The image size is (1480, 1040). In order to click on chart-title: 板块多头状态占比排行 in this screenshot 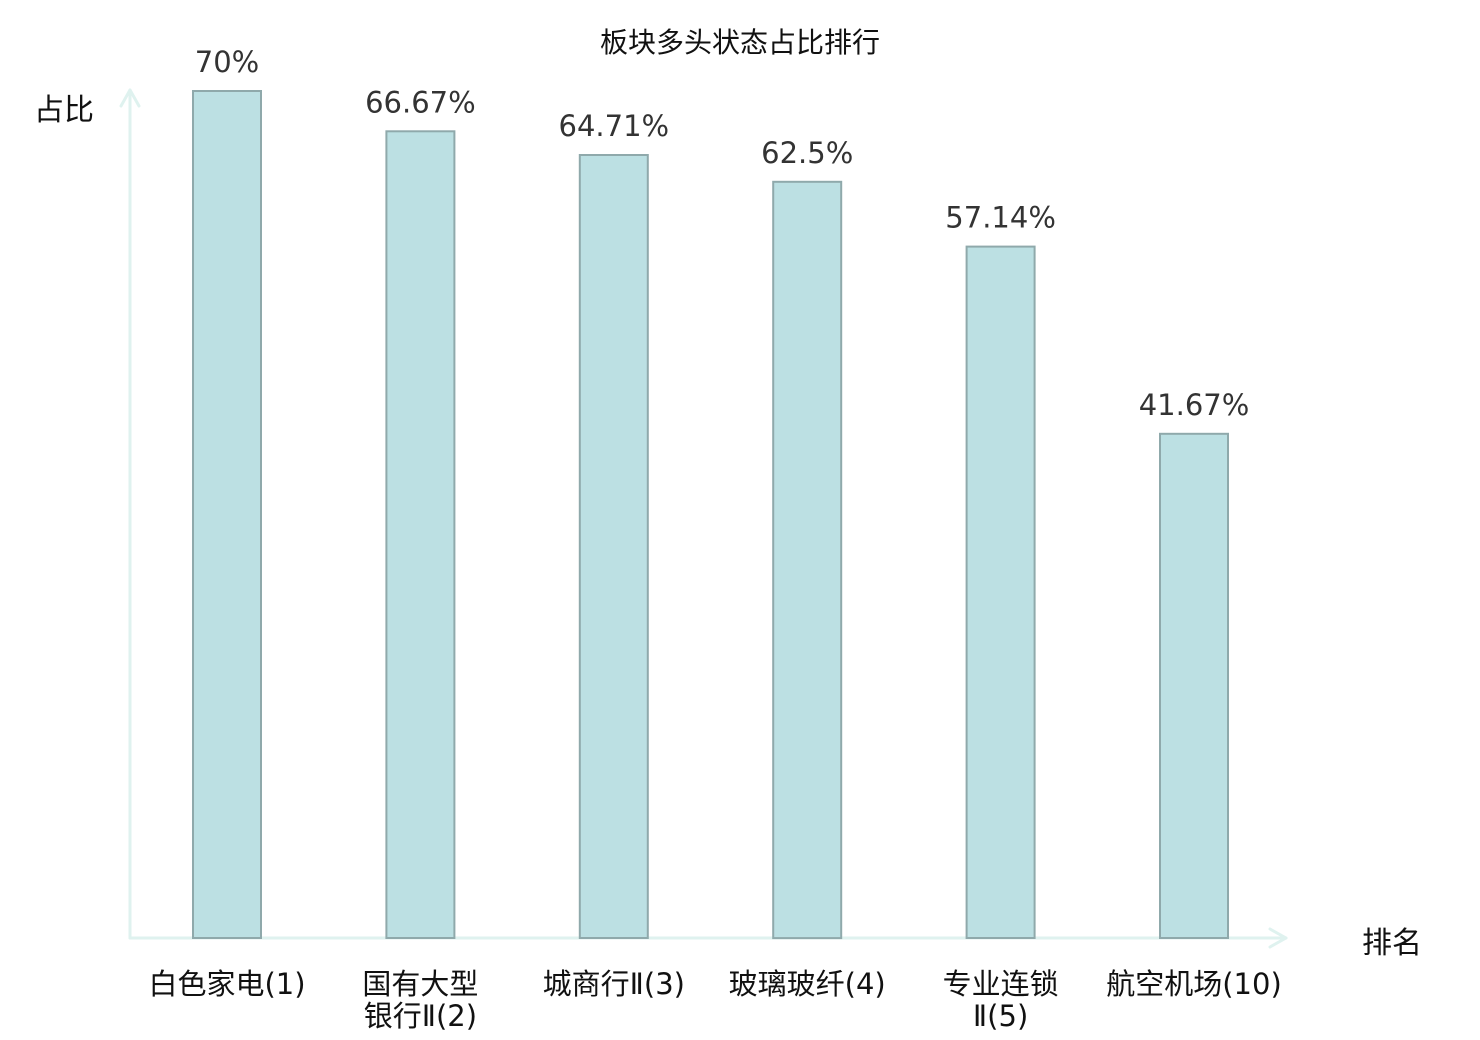, I will do `click(740, 42)`.